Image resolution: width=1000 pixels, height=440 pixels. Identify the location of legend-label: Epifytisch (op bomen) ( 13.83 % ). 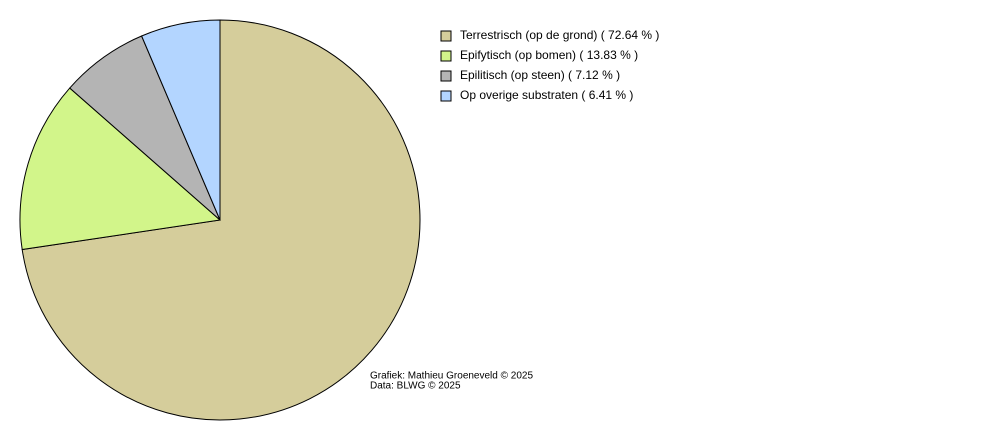
(549, 55).